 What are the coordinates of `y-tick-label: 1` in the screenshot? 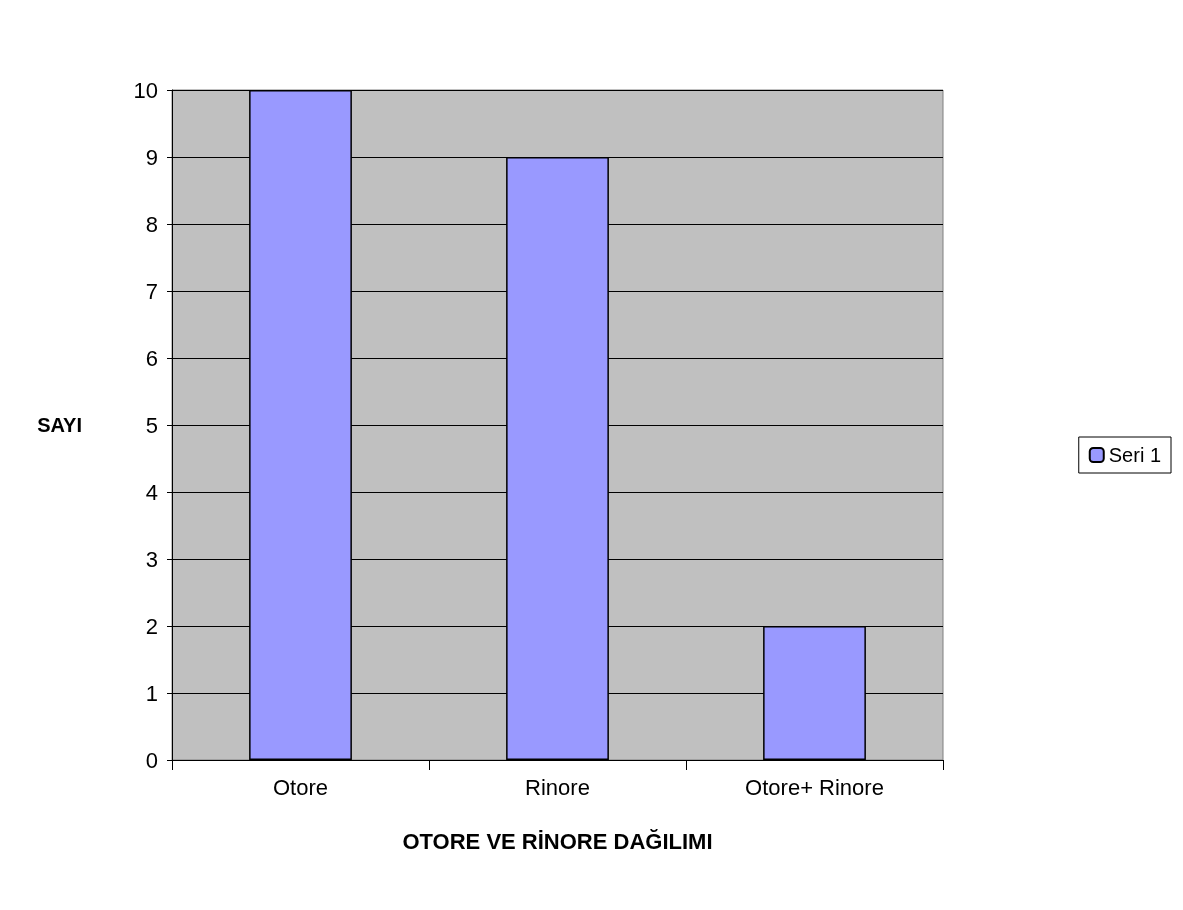 It's located at (151, 693).